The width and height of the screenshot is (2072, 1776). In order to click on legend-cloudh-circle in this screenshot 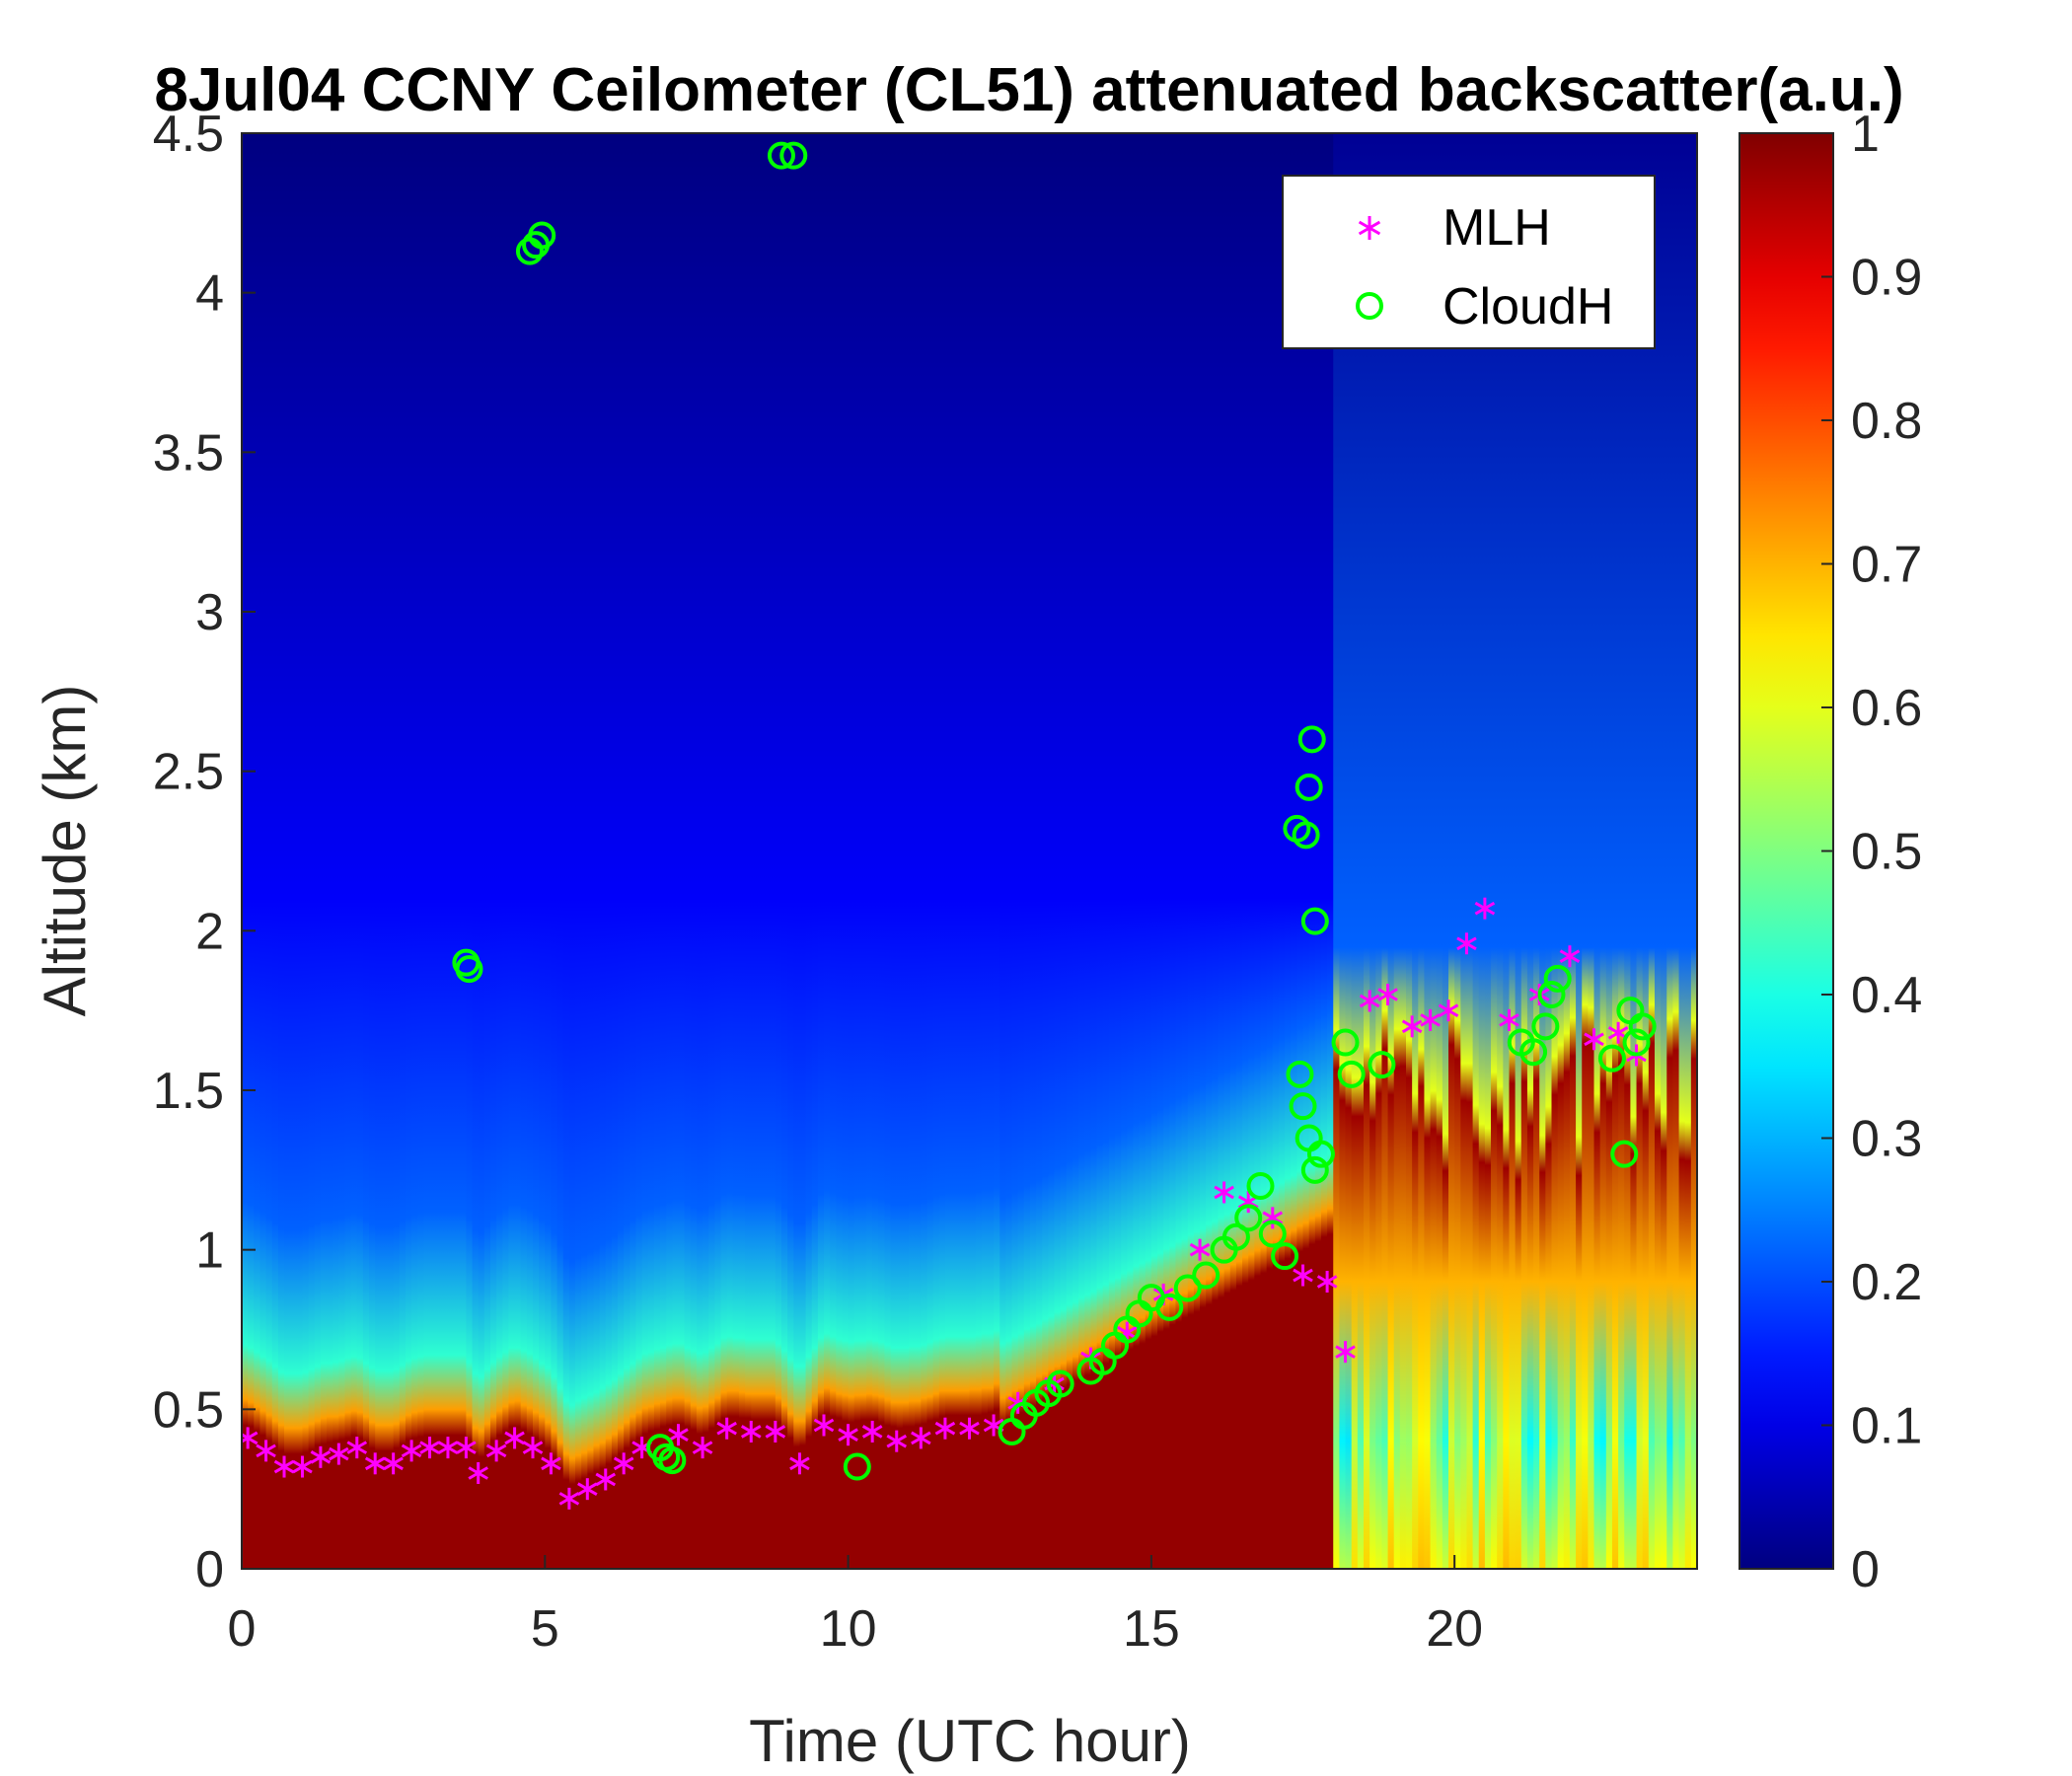, I will do `click(1370, 306)`.